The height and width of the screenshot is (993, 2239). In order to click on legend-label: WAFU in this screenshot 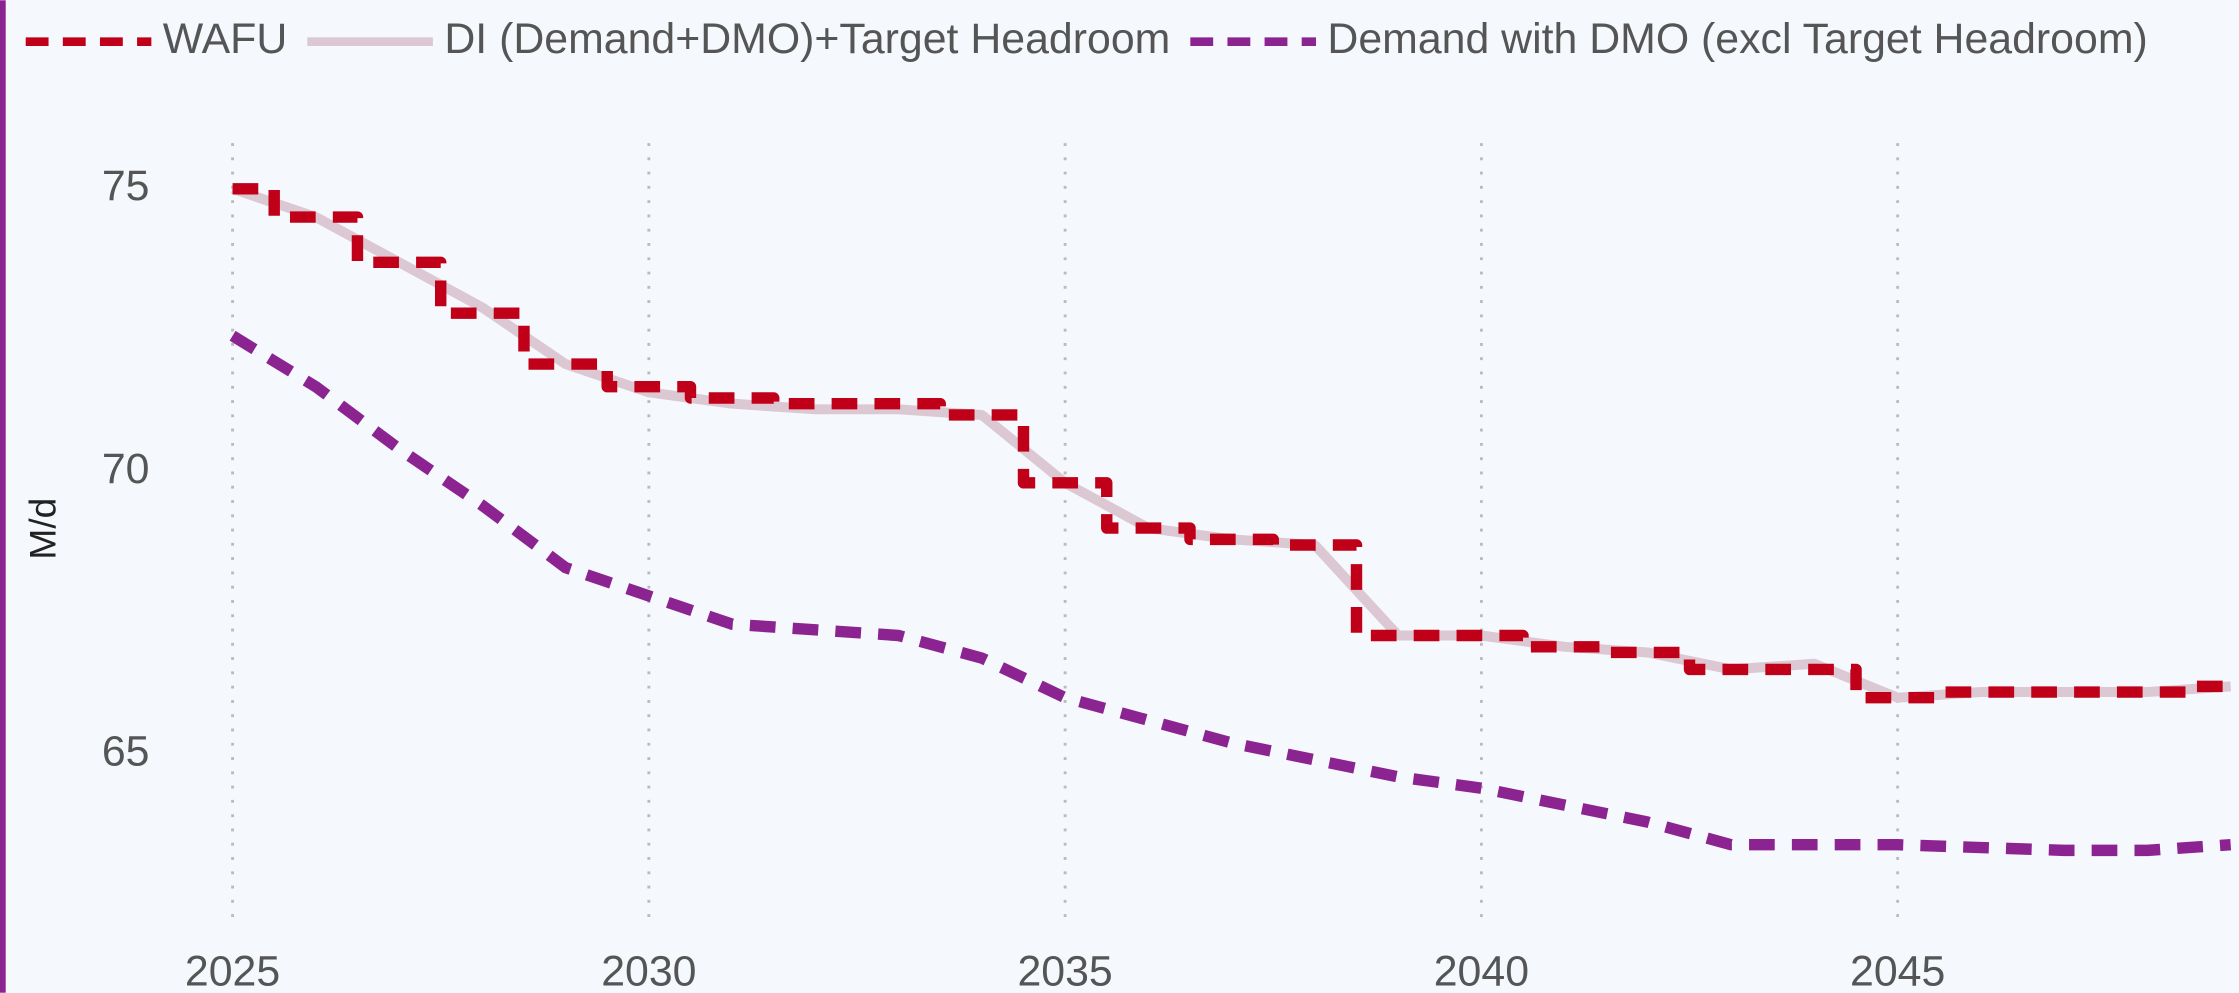, I will do `click(225, 39)`.